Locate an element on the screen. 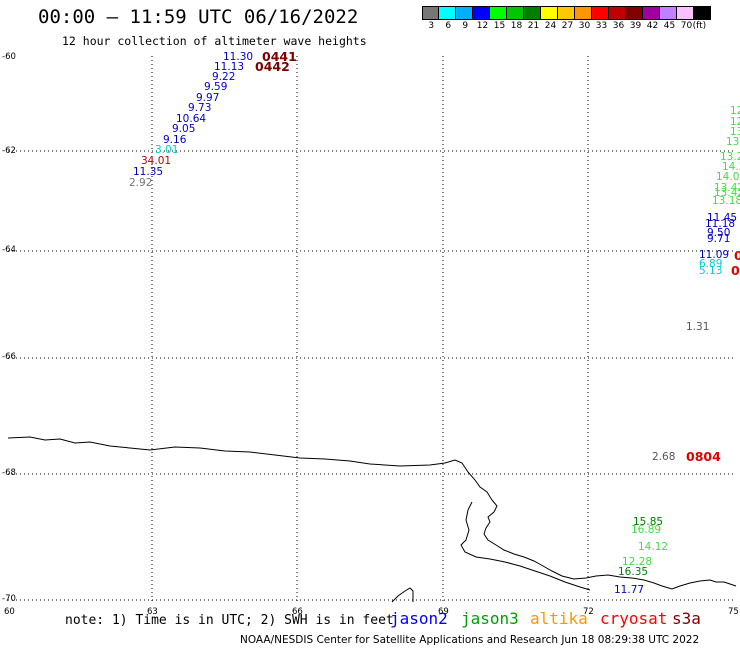  lat-label: -66 is located at coordinates (9, 357).